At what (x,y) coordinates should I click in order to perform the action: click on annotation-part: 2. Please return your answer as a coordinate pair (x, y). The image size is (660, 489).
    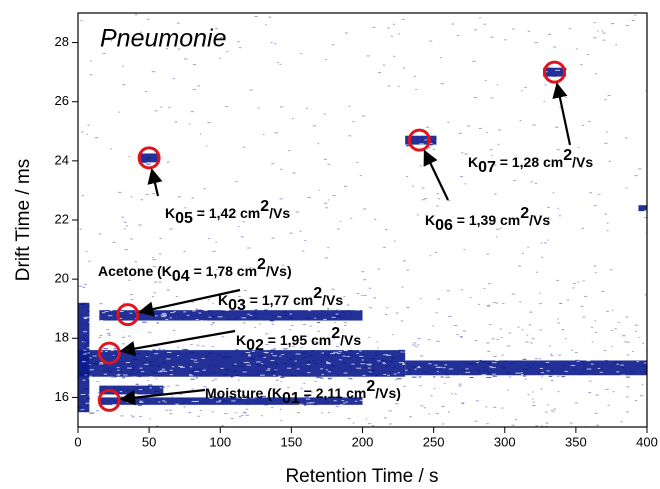
    Looking at the image, I should click on (264, 206).